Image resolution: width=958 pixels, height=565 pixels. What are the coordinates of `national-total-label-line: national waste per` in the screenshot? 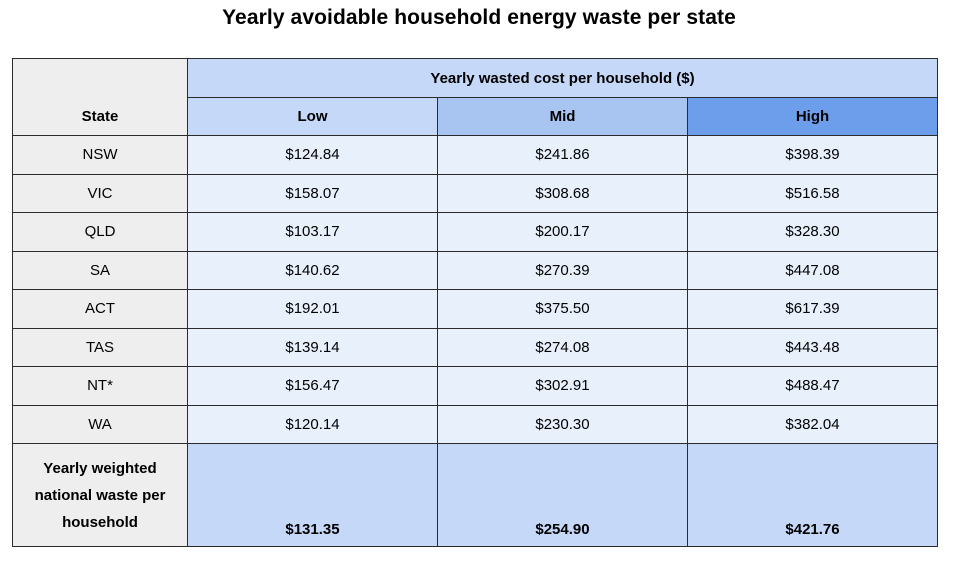 It's located at (100, 495).